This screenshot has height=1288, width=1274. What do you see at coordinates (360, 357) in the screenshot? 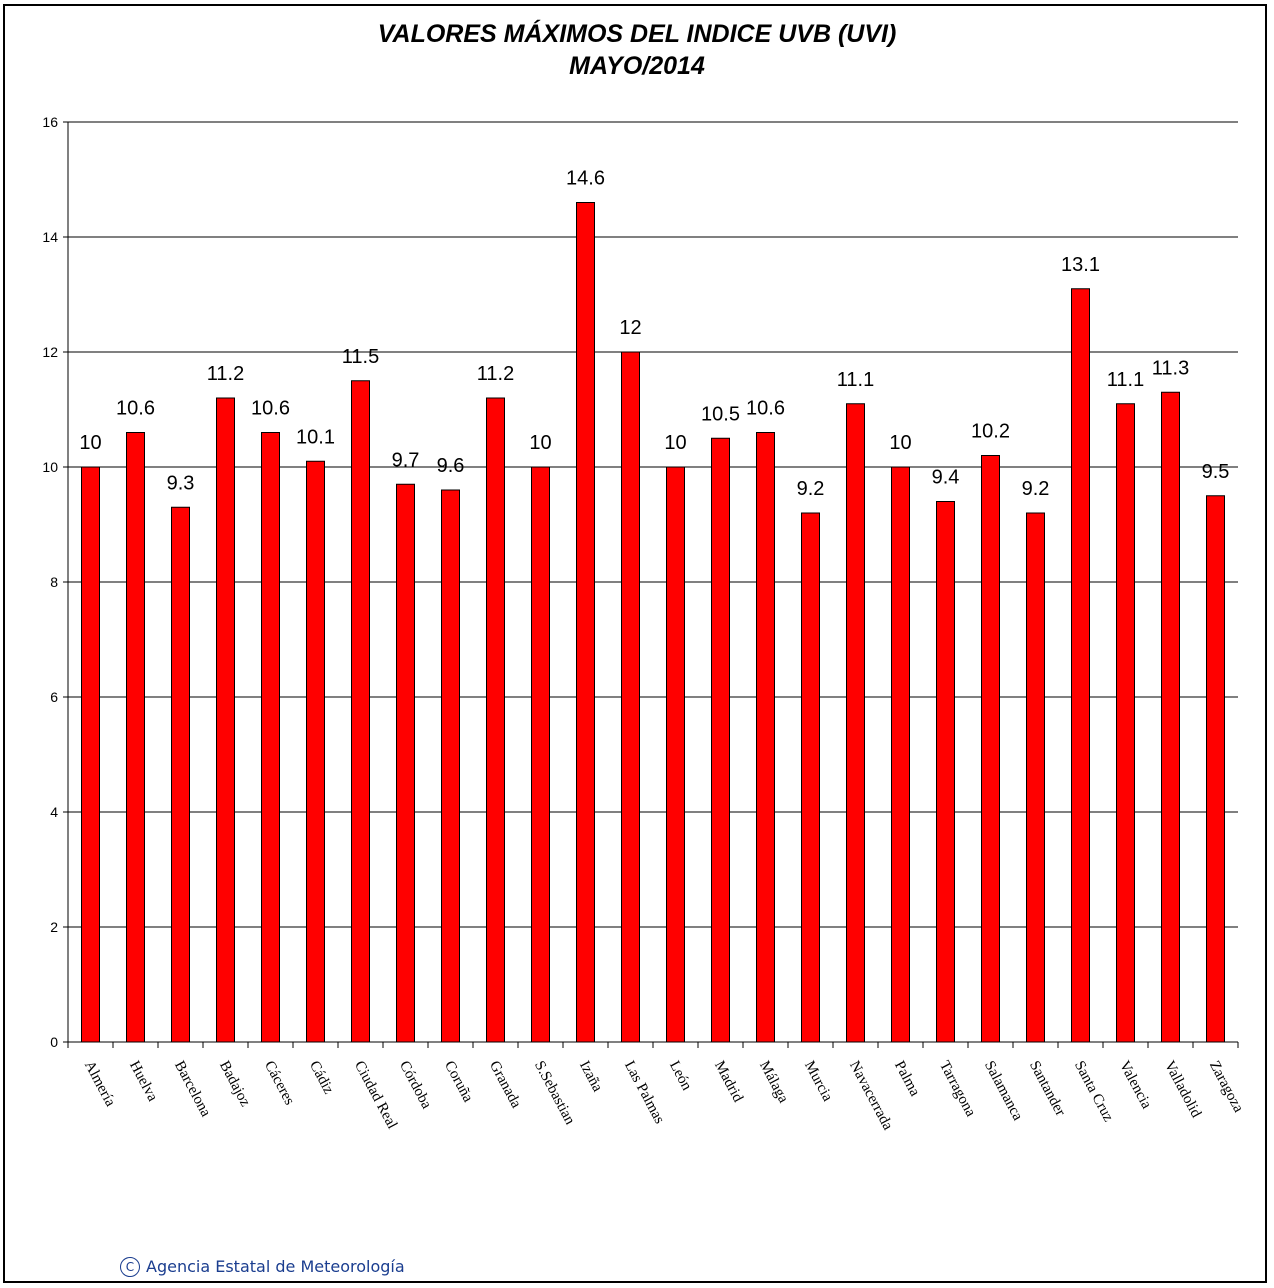
I see `data-label: 11.5` at bounding box center [360, 357].